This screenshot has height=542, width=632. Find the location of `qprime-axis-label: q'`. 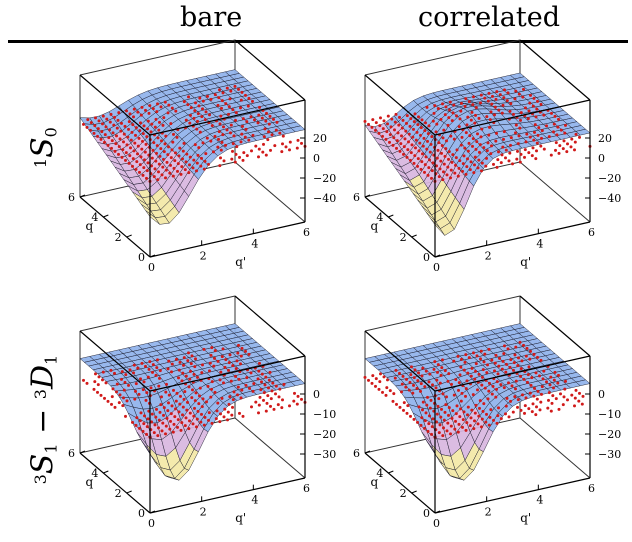

qprime-axis-label: q' is located at coordinates (525, 518).